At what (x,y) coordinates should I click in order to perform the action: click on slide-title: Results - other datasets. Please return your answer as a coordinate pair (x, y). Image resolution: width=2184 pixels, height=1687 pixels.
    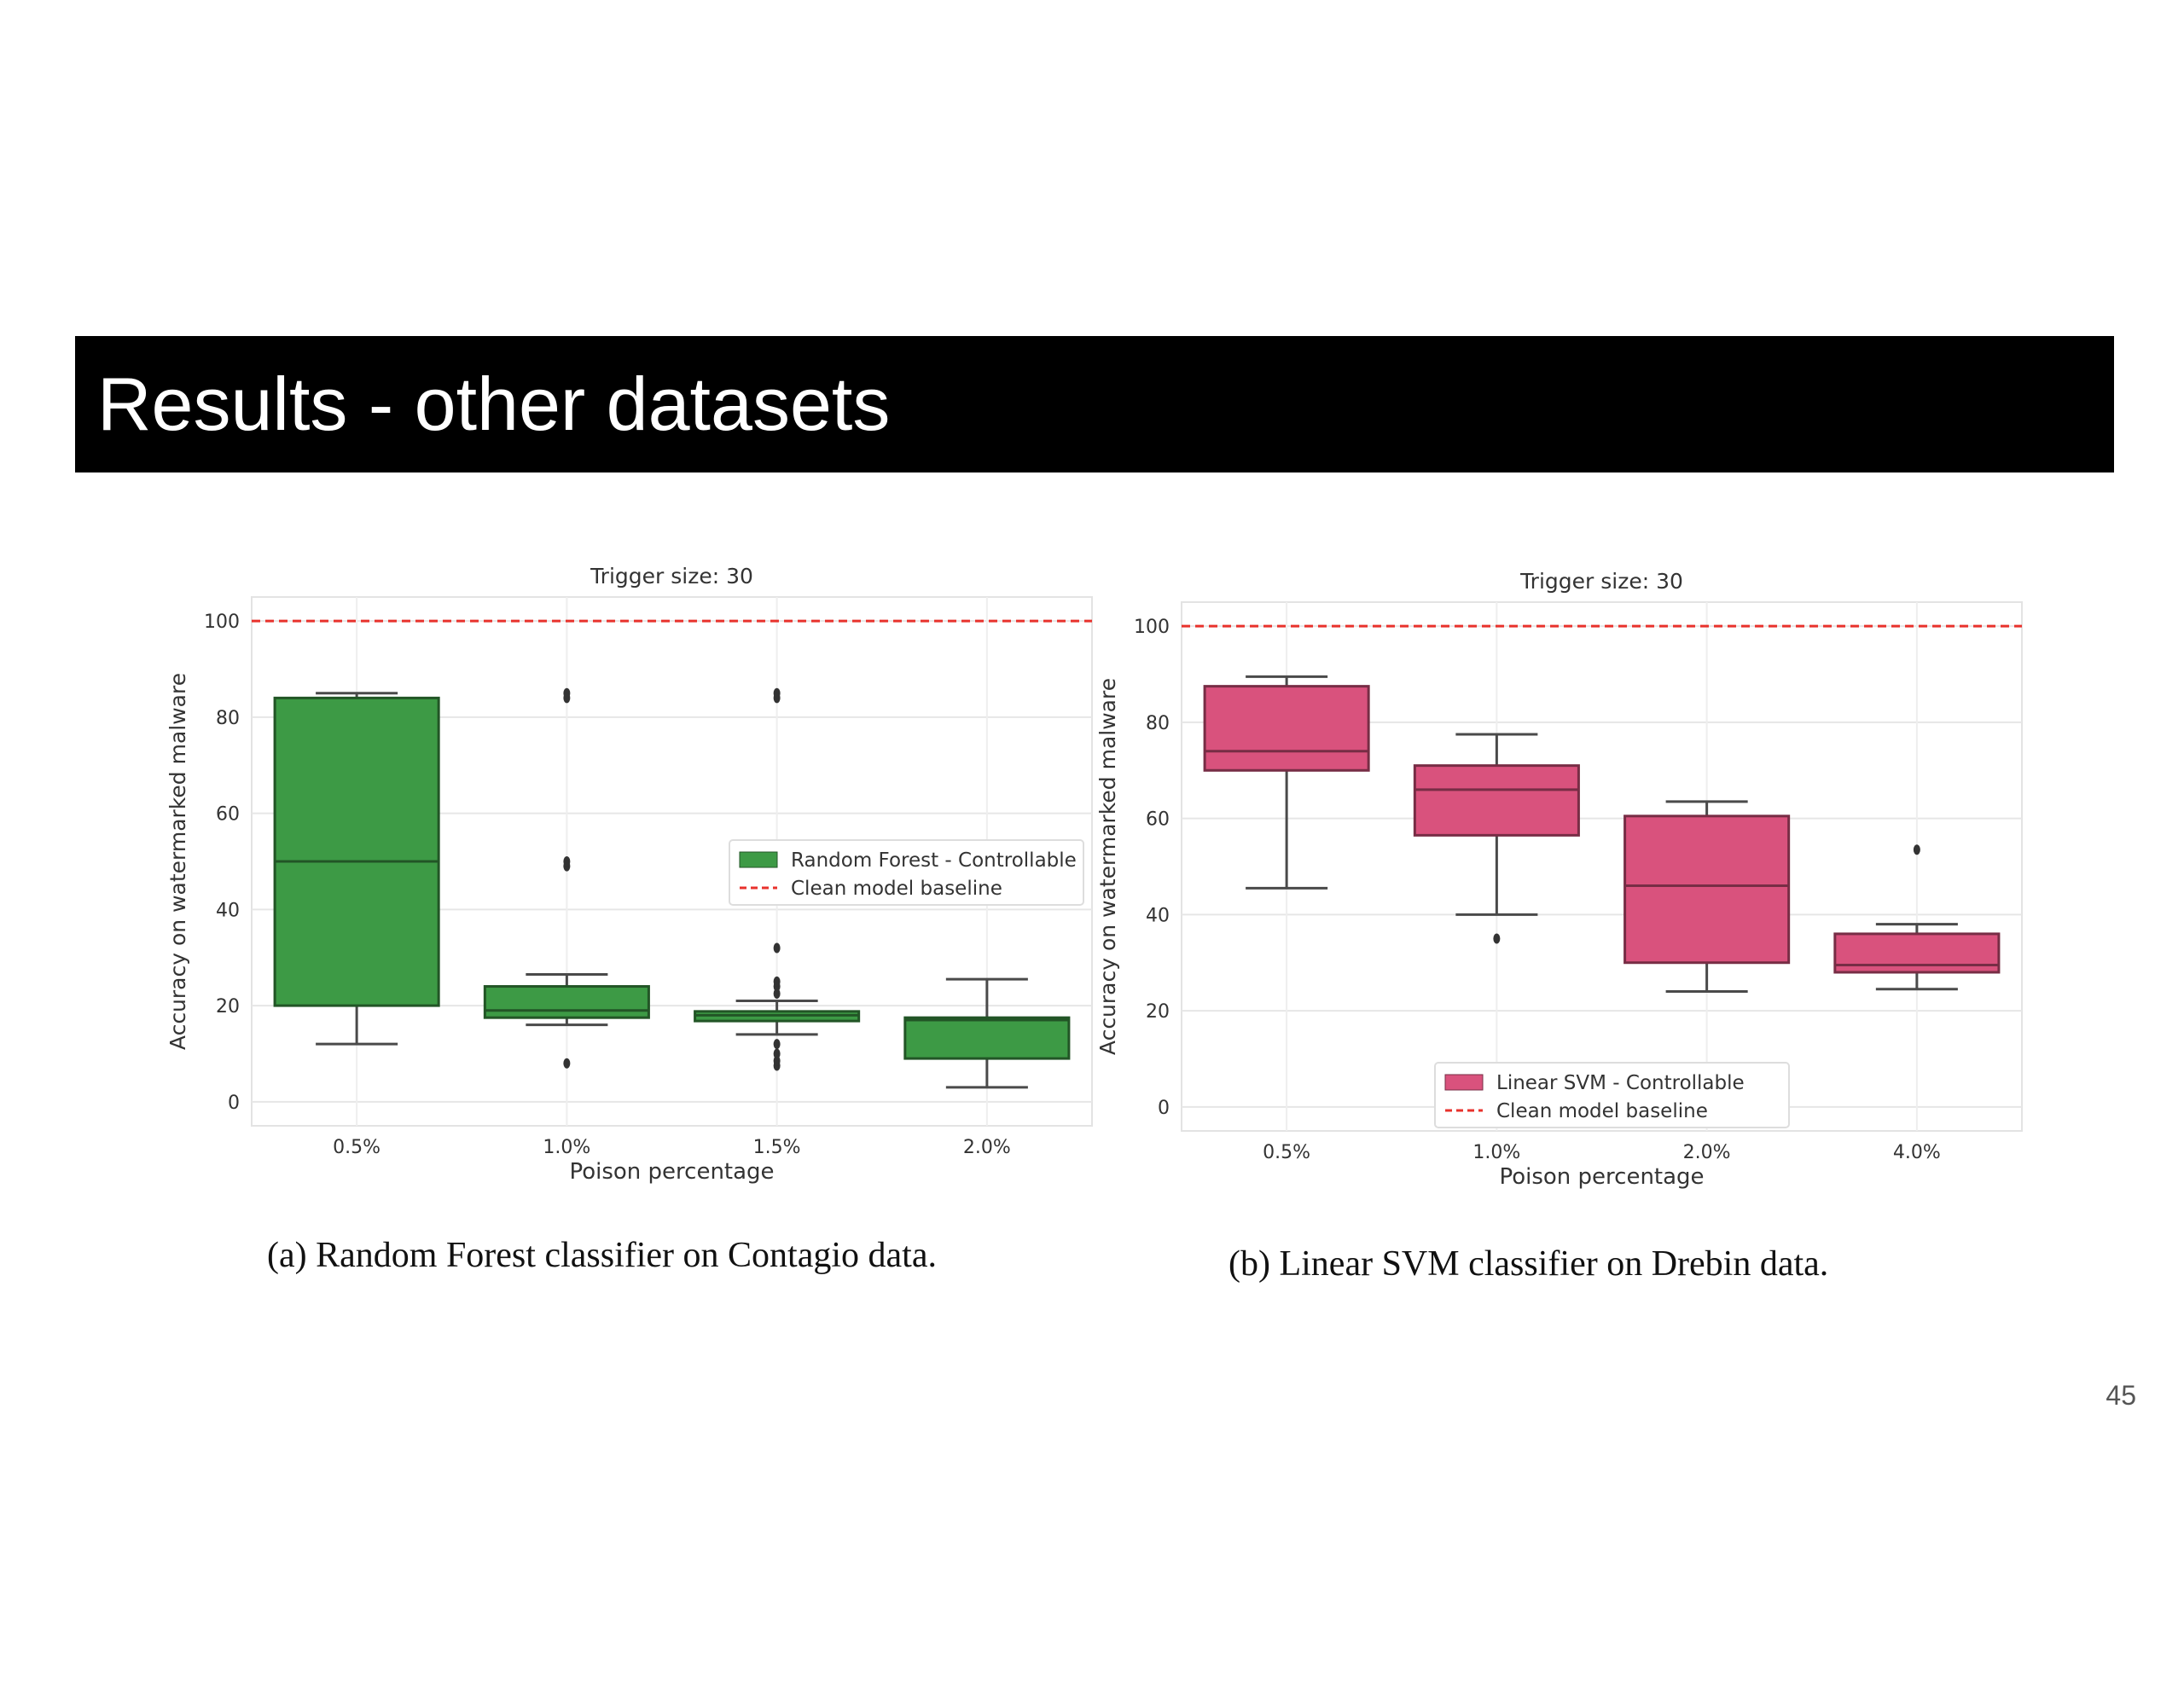
    Looking at the image, I should click on (494, 404).